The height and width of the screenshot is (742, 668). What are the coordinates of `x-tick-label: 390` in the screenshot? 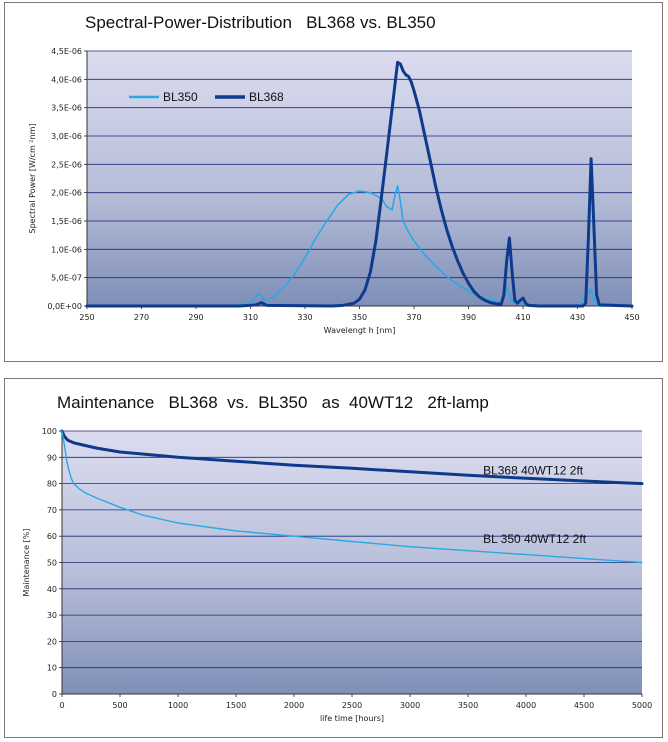 It's located at (468, 317).